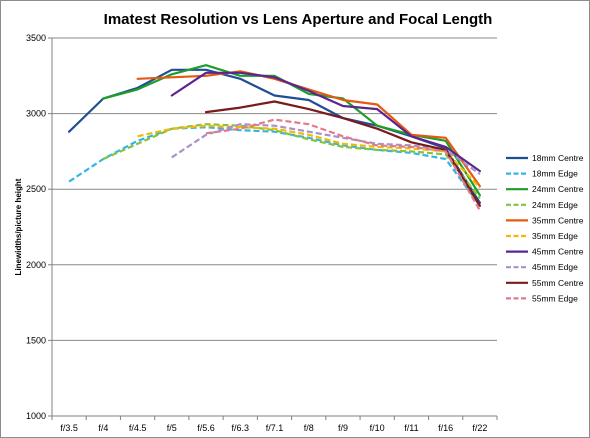 The height and width of the screenshot is (438, 590). What do you see at coordinates (445, 428) in the screenshot?
I see `x-tick-label: f/16` at bounding box center [445, 428].